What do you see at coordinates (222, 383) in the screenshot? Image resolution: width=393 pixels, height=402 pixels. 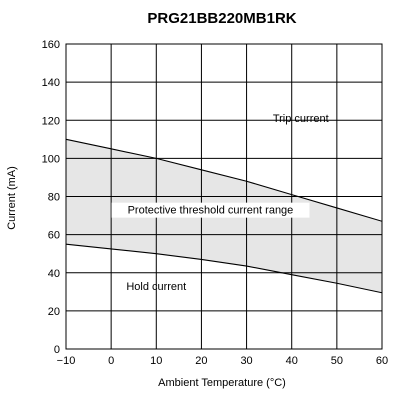 I see `x-axis-label: Ambient Temperature (°C)` at bounding box center [222, 383].